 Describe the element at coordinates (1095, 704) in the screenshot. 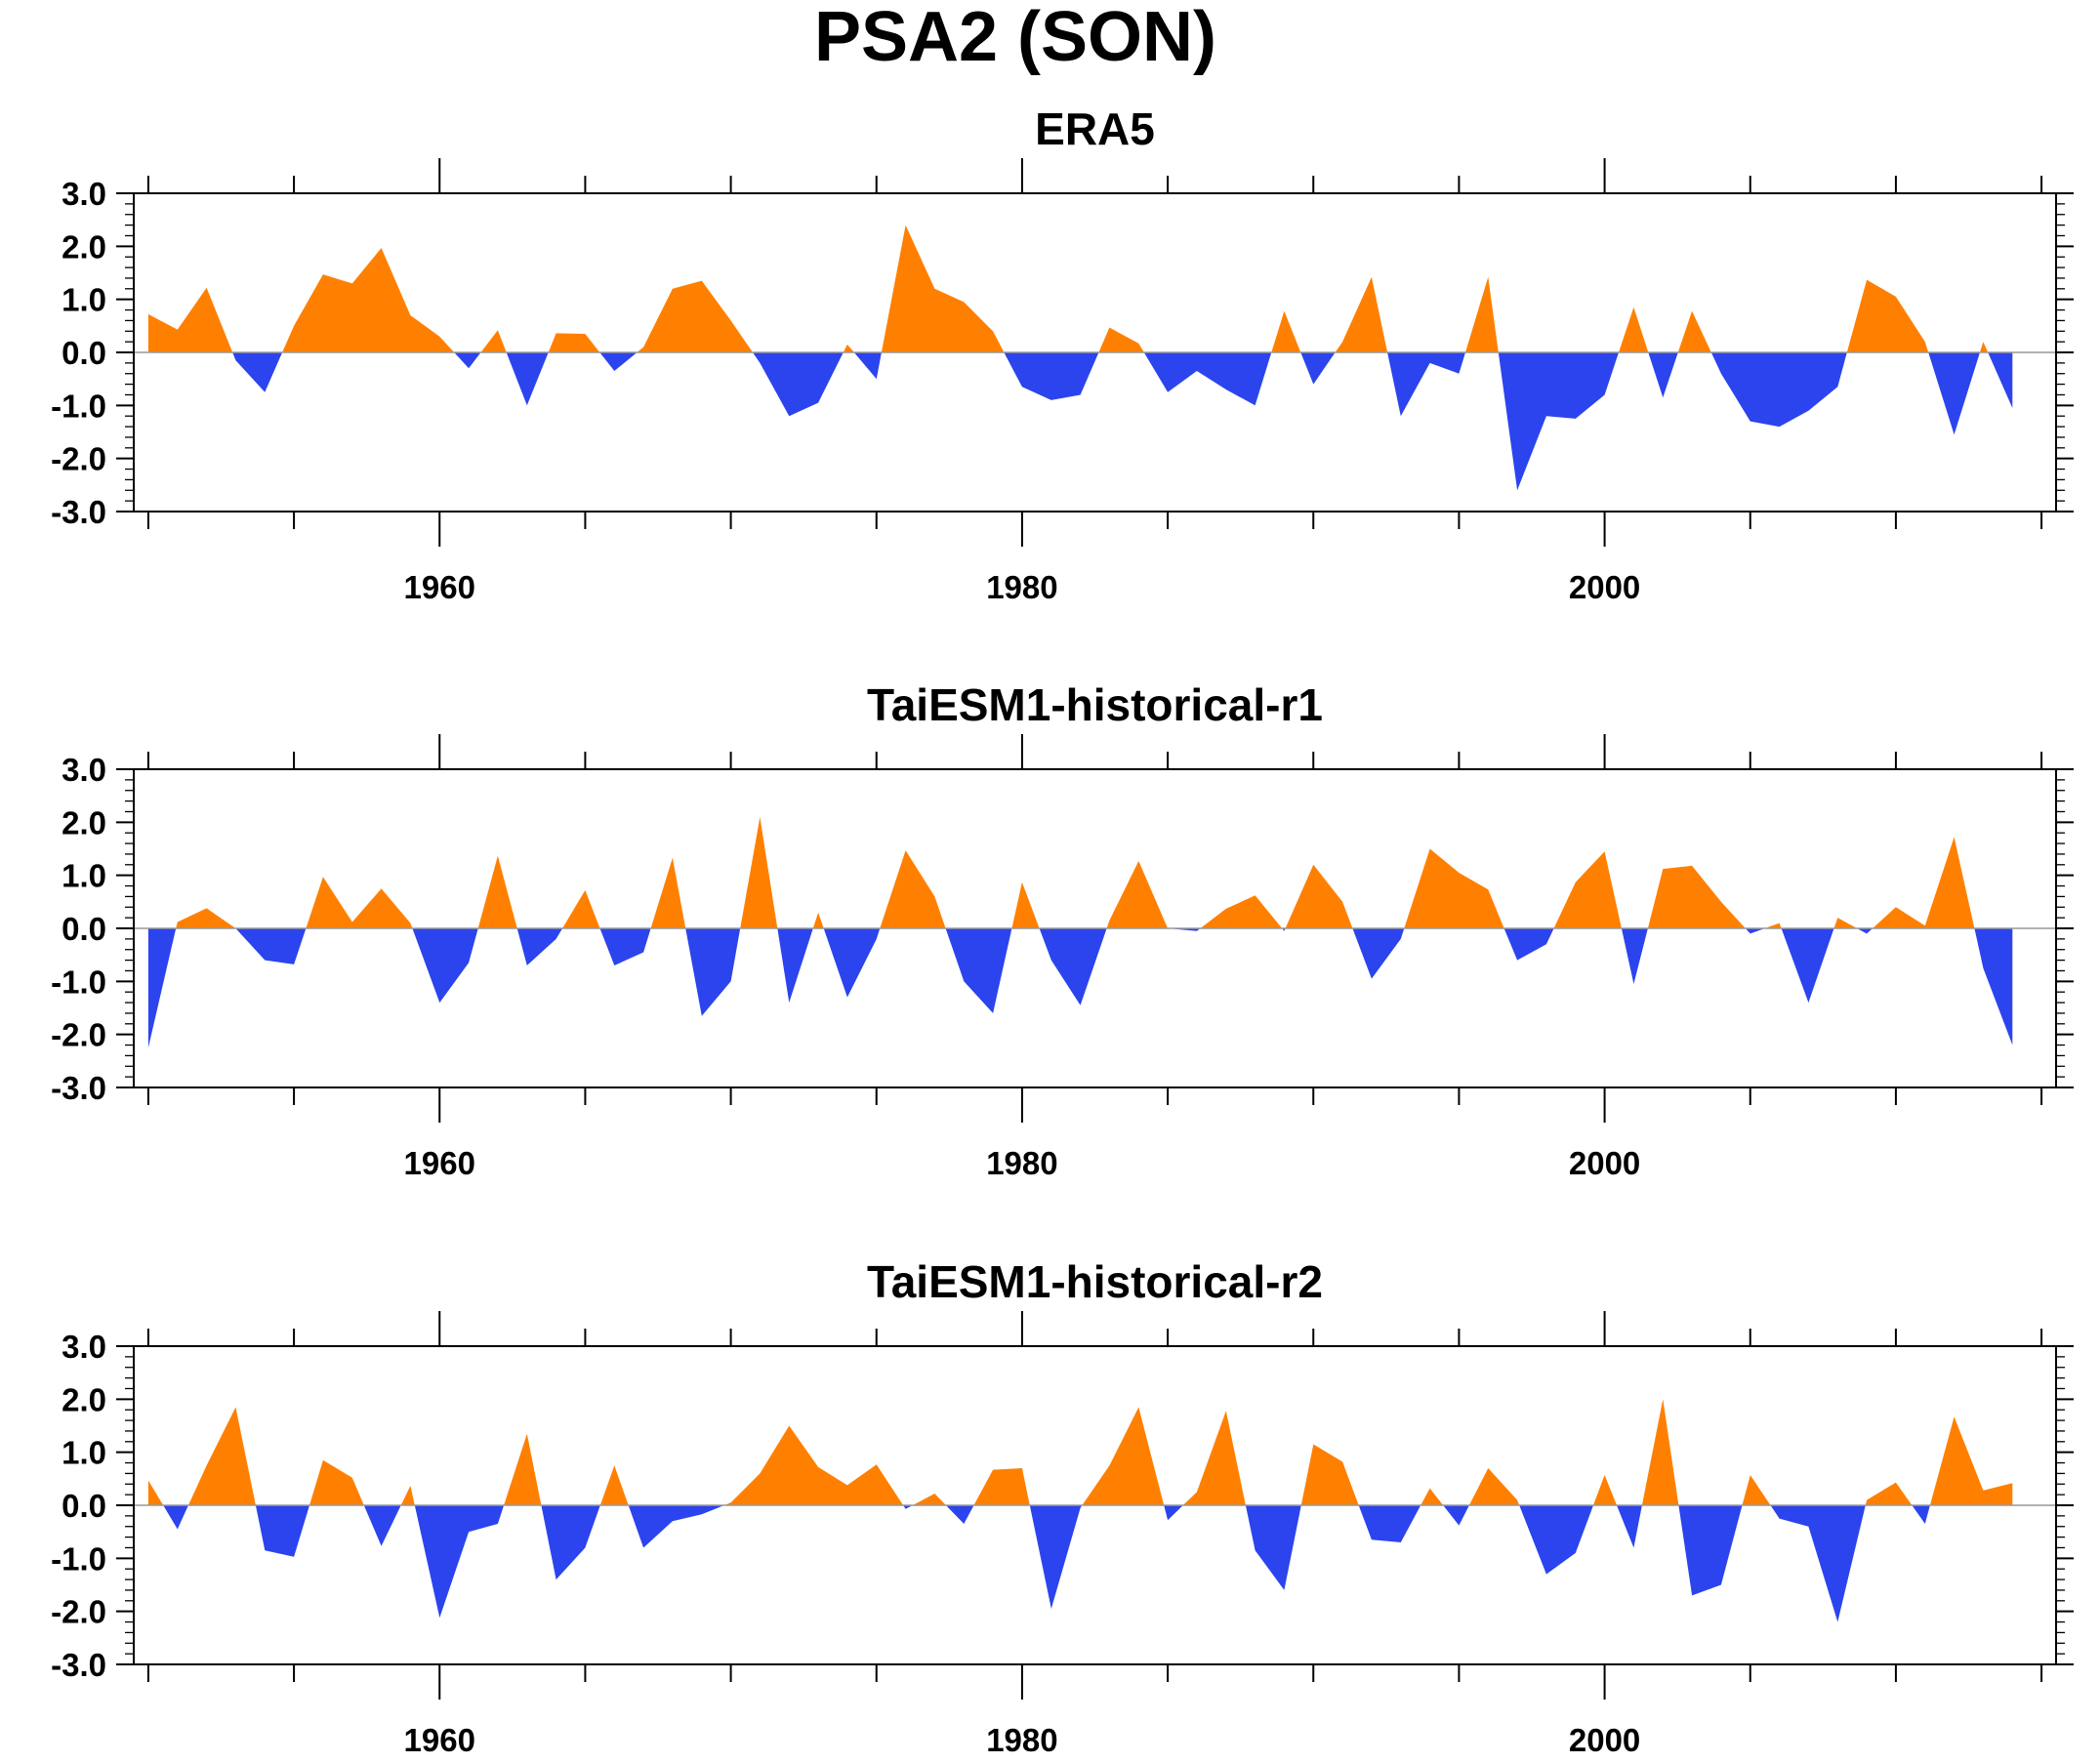

I see `panel-title: TaiESM1-historical-r1` at that location.